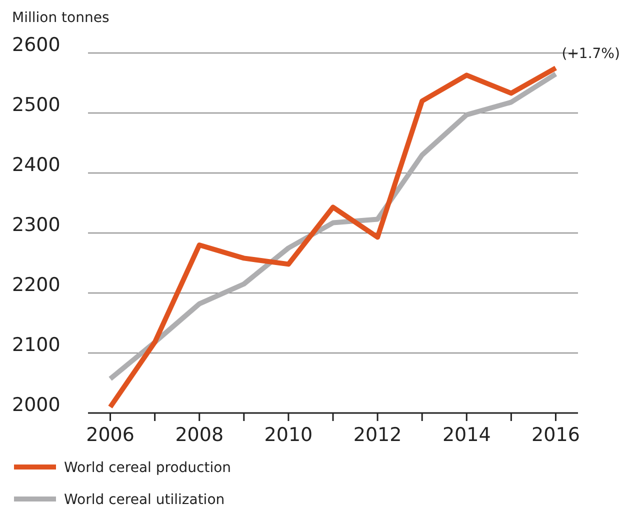 The image size is (622, 506). What do you see at coordinates (377, 435) in the screenshot?
I see `x-tick-label: 2012` at bounding box center [377, 435].